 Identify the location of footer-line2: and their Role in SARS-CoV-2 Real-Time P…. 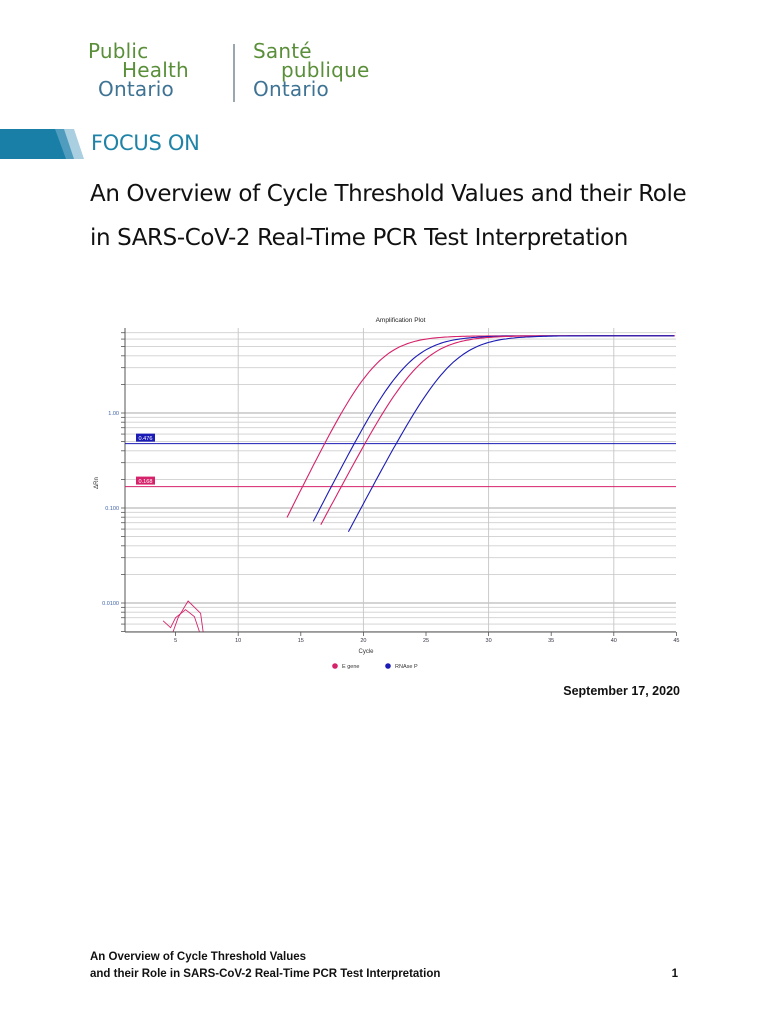
(265, 974).